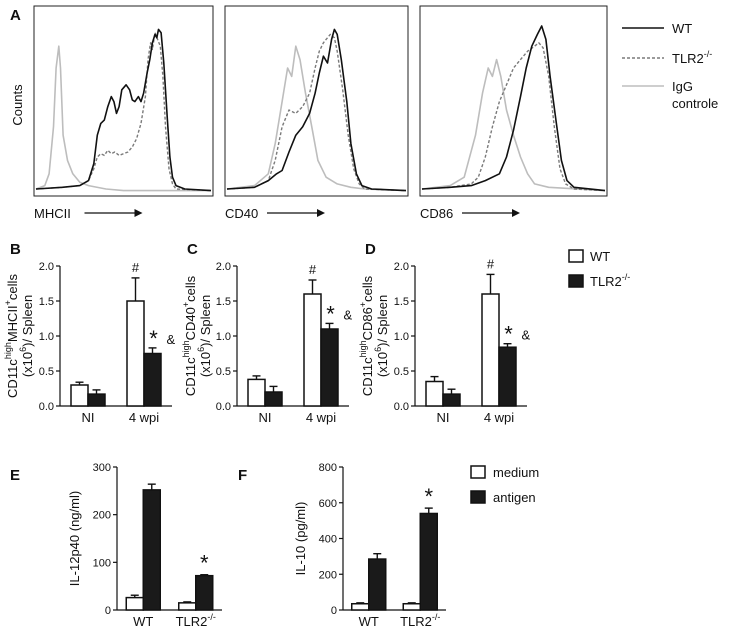 The height and width of the screenshot is (633, 733). I want to click on counts-axis-label: Counts, so click(17, 105).